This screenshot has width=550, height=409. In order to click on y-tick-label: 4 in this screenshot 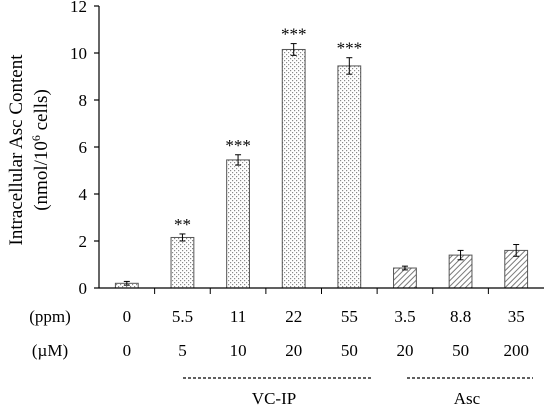, I will do `click(83, 194)`.